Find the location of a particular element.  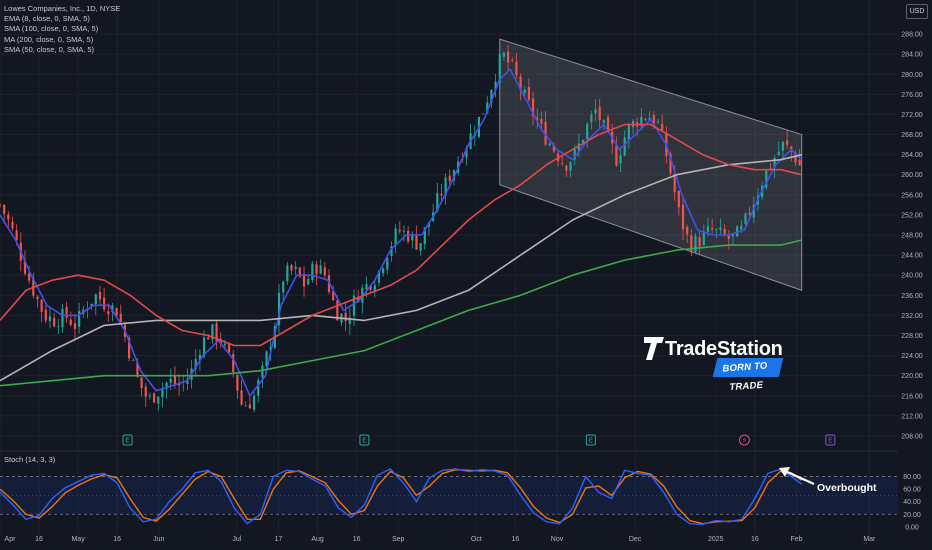

price-tick-label: 228.00 is located at coordinates (912, 336).